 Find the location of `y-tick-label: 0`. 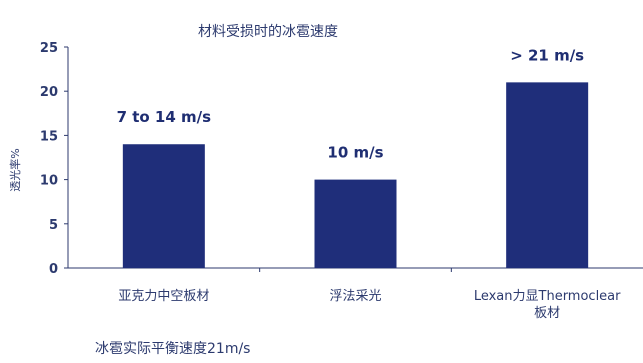

y-tick-label: 0 is located at coordinates (53, 269).